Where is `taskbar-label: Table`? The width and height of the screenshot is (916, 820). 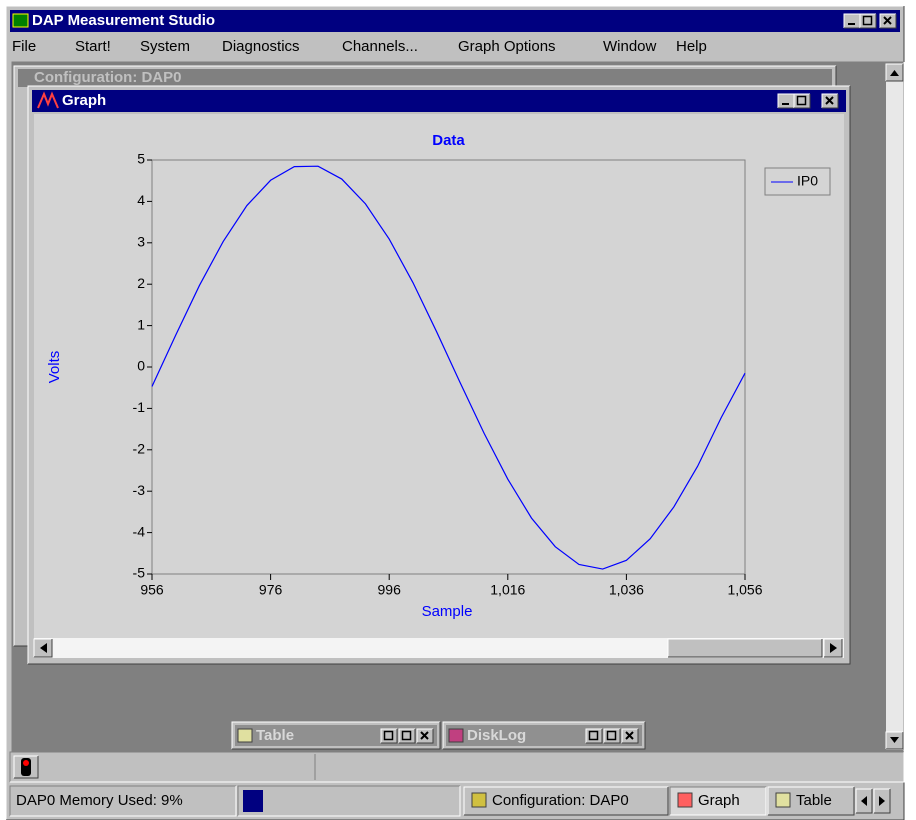
taskbar-label: Table is located at coordinates (814, 800).